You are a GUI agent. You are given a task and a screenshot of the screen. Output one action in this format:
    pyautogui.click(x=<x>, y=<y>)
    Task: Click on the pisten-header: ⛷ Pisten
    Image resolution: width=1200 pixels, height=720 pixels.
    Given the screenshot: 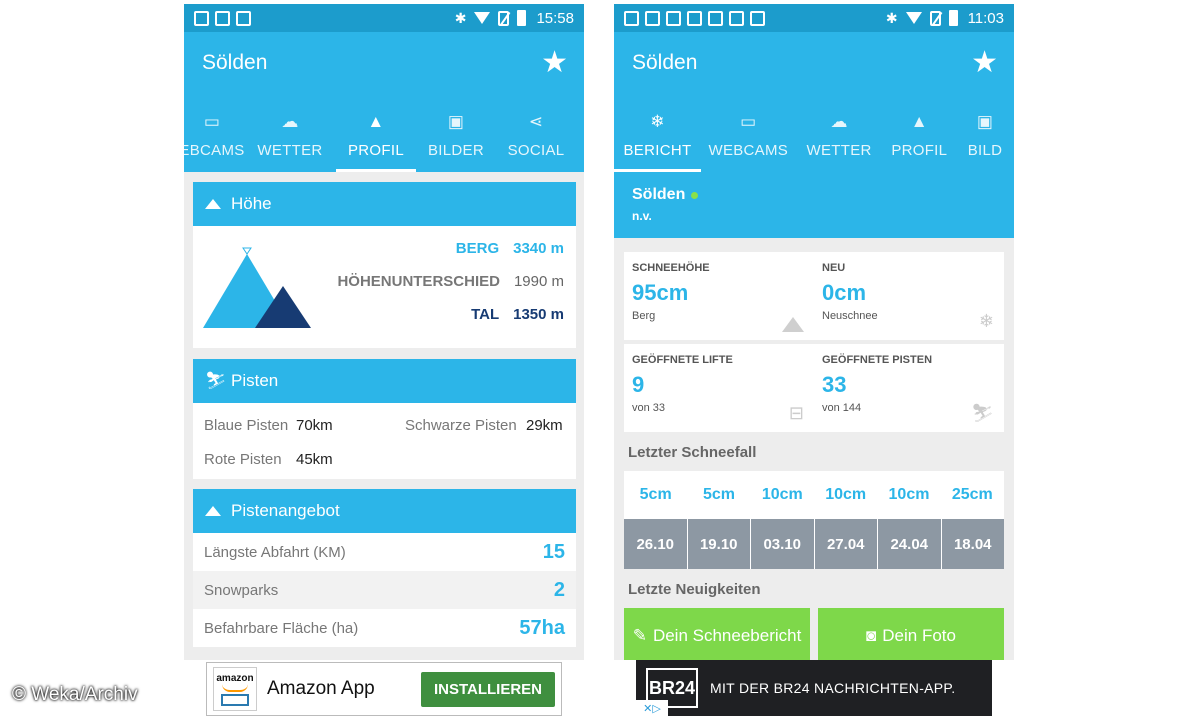 What is the action you would take?
    pyautogui.click(x=384, y=381)
    